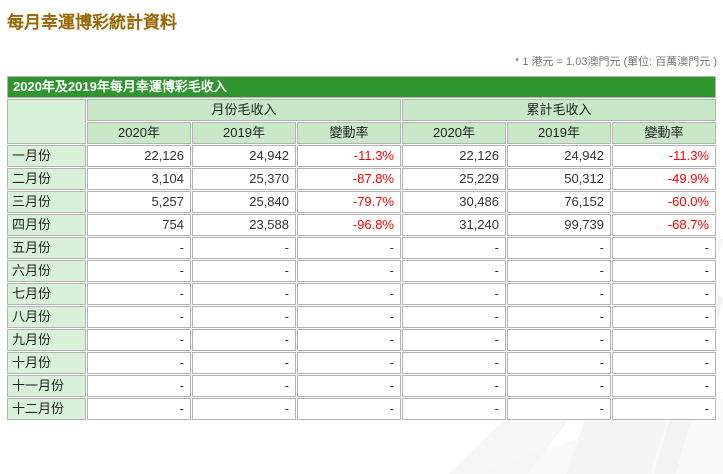  Describe the element at coordinates (46, 294) in the screenshot. I see `month-label: 七月份` at that location.